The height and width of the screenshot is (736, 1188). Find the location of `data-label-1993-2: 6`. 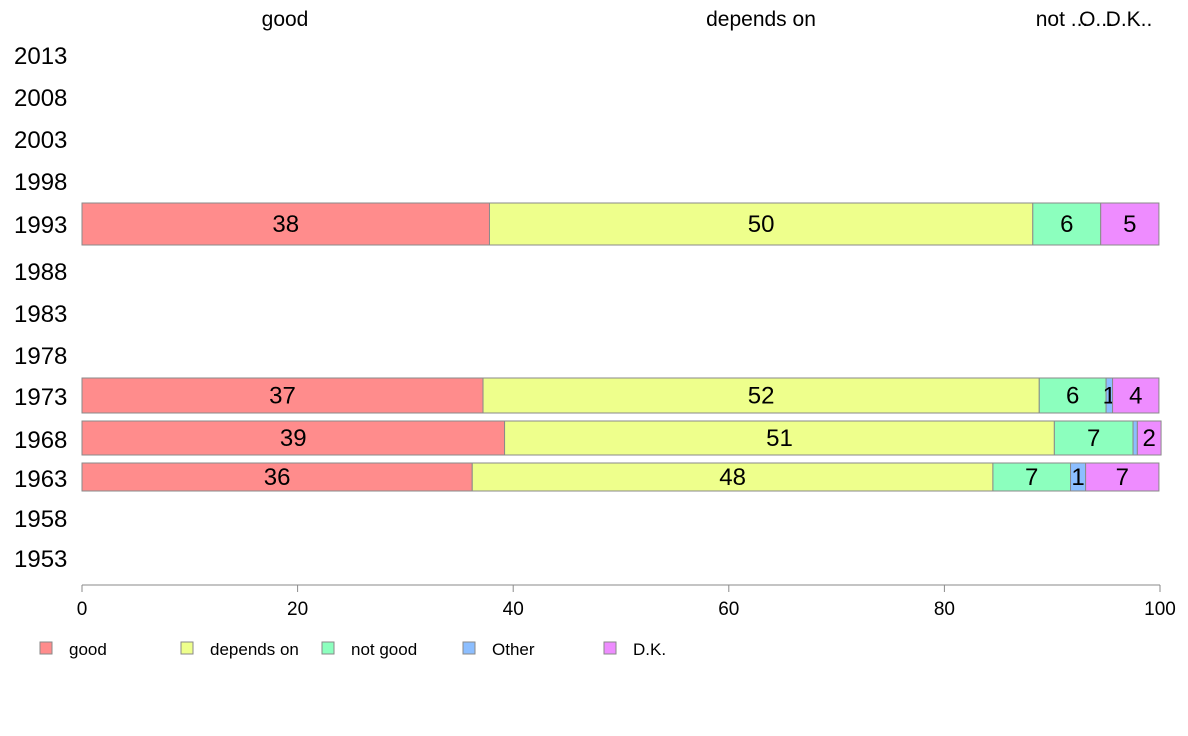

data-label-1993-2: 6 is located at coordinates (1066, 224).